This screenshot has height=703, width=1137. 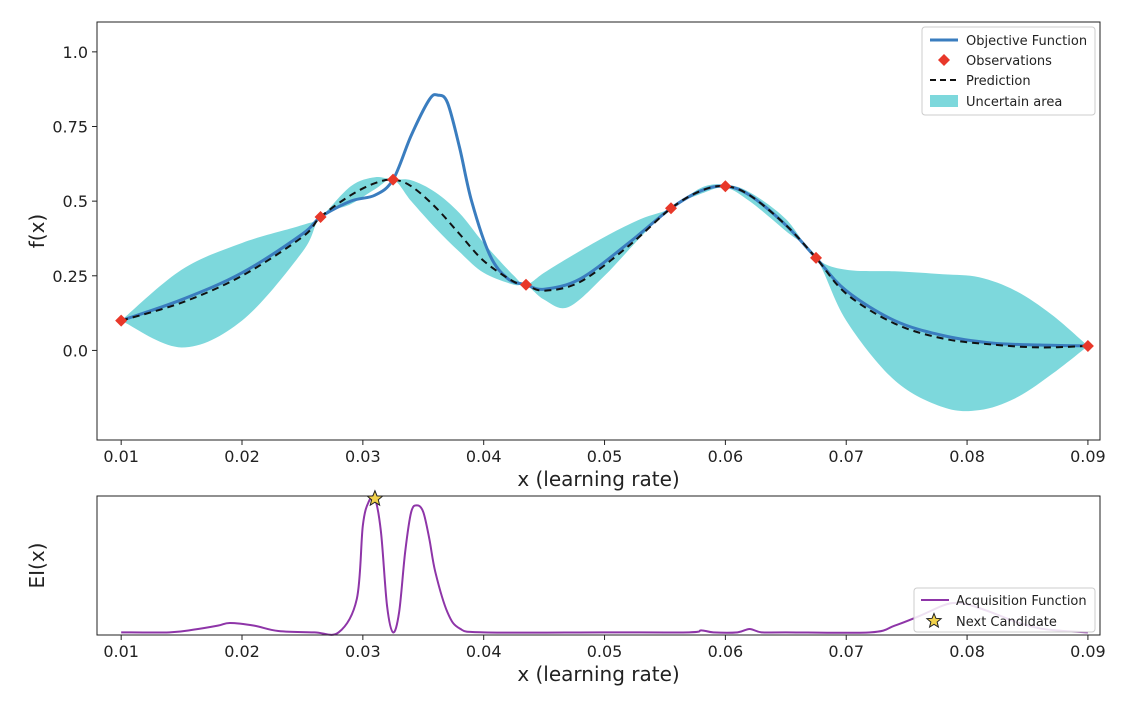 I want to click on bottom-x-axis-title: x (learning rate), so click(x=598, y=674).